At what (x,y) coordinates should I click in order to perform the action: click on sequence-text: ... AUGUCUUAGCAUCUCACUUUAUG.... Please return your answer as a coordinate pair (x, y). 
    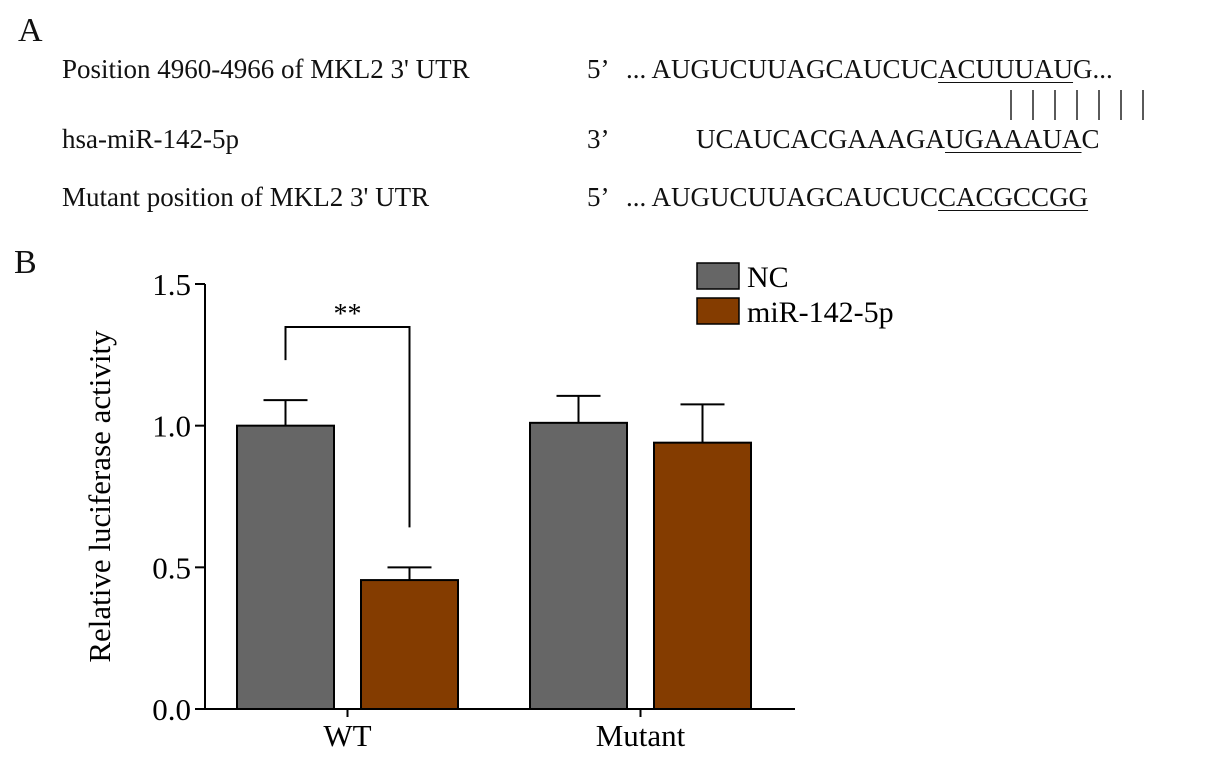
    Looking at the image, I should click on (869, 69).